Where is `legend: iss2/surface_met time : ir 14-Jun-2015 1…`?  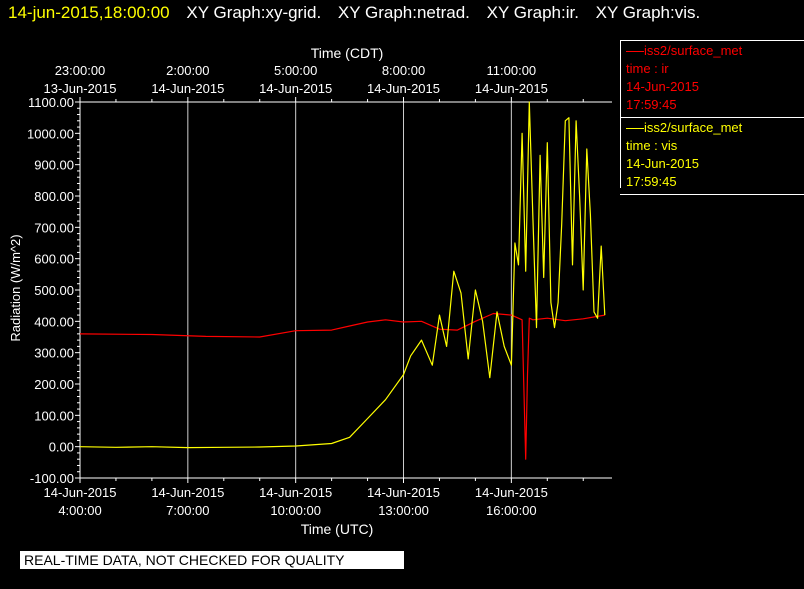 legend: iss2/surface_met time : ir 14-Jun-2015 1… is located at coordinates (712, 117).